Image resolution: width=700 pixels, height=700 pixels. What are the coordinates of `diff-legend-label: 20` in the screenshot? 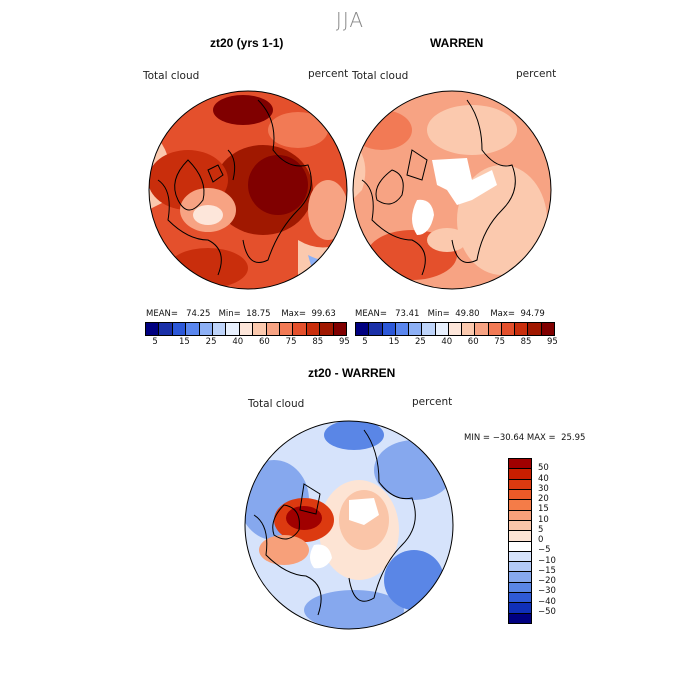 It's located at (543, 499).